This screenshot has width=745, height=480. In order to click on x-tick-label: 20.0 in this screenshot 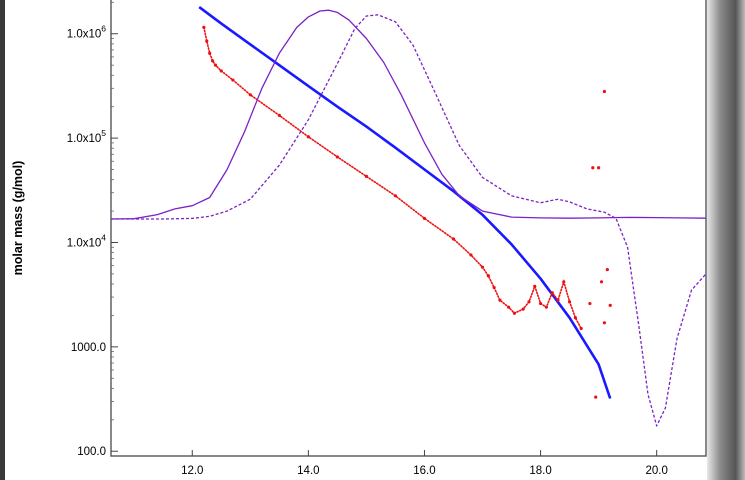, I will do `click(656, 471)`.